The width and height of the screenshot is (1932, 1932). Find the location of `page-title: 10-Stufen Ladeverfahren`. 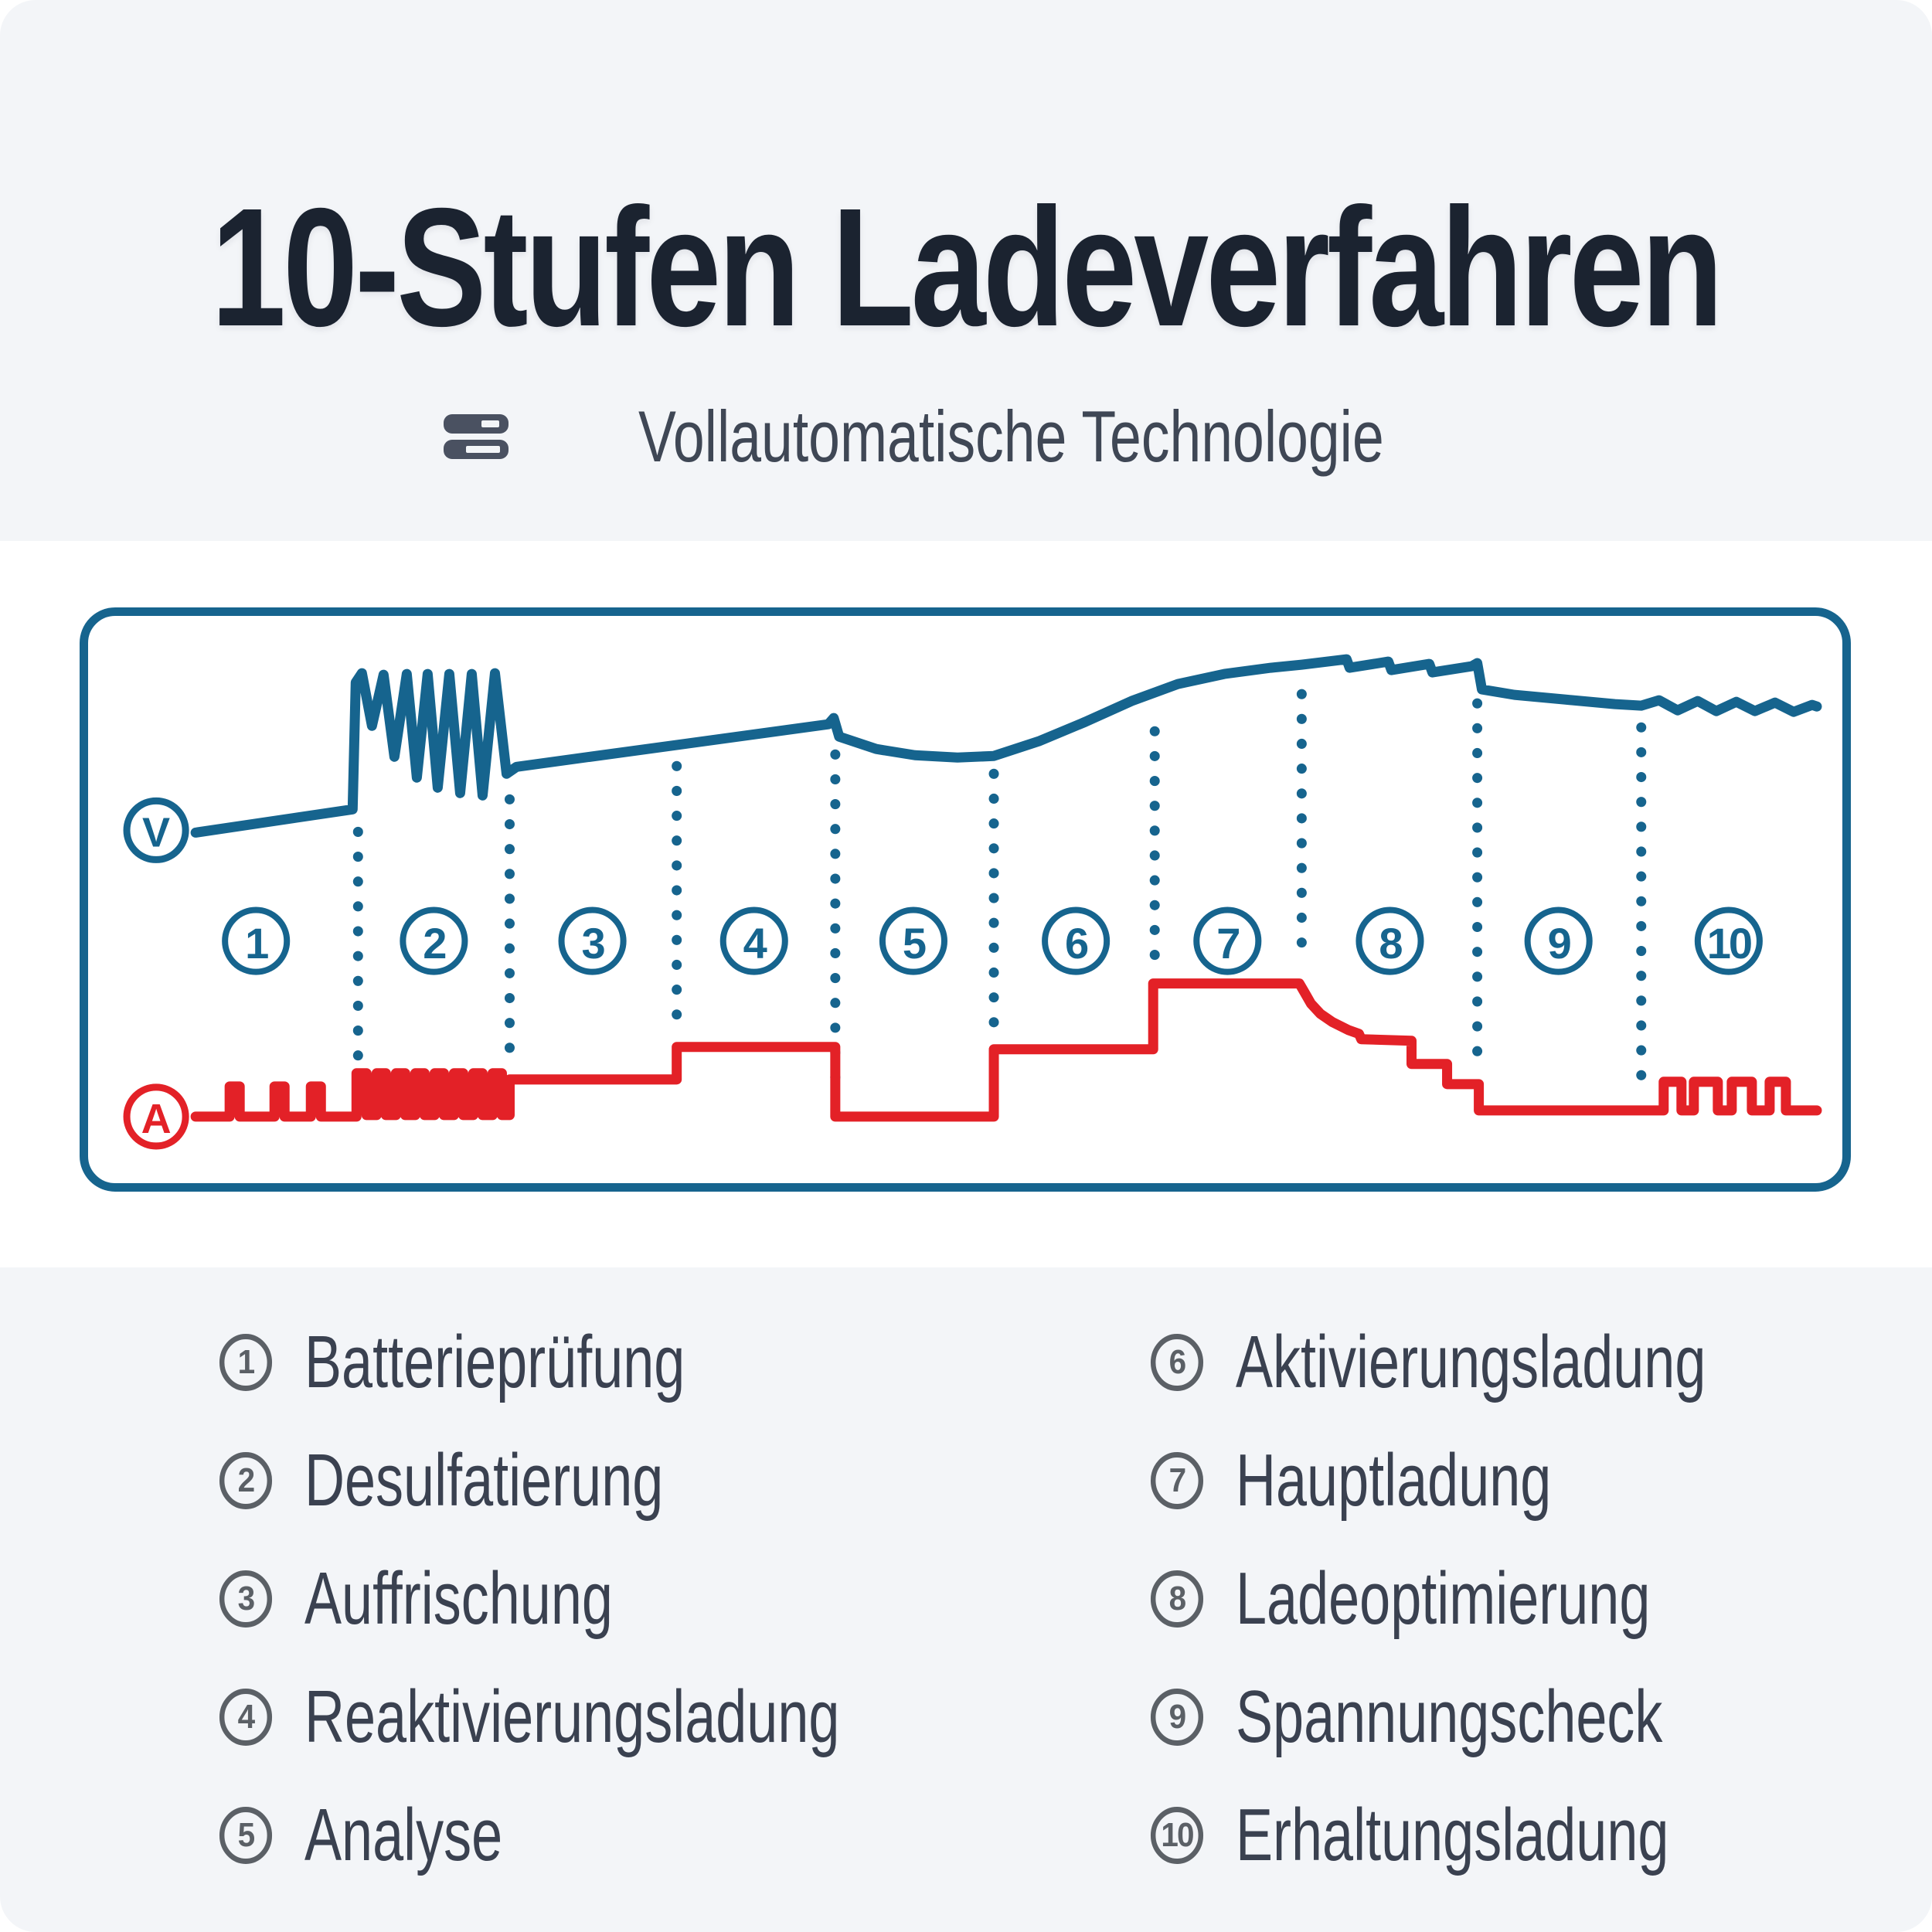

page-title: 10-Stufen Ladeverfahren is located at coordinates (968, 268).